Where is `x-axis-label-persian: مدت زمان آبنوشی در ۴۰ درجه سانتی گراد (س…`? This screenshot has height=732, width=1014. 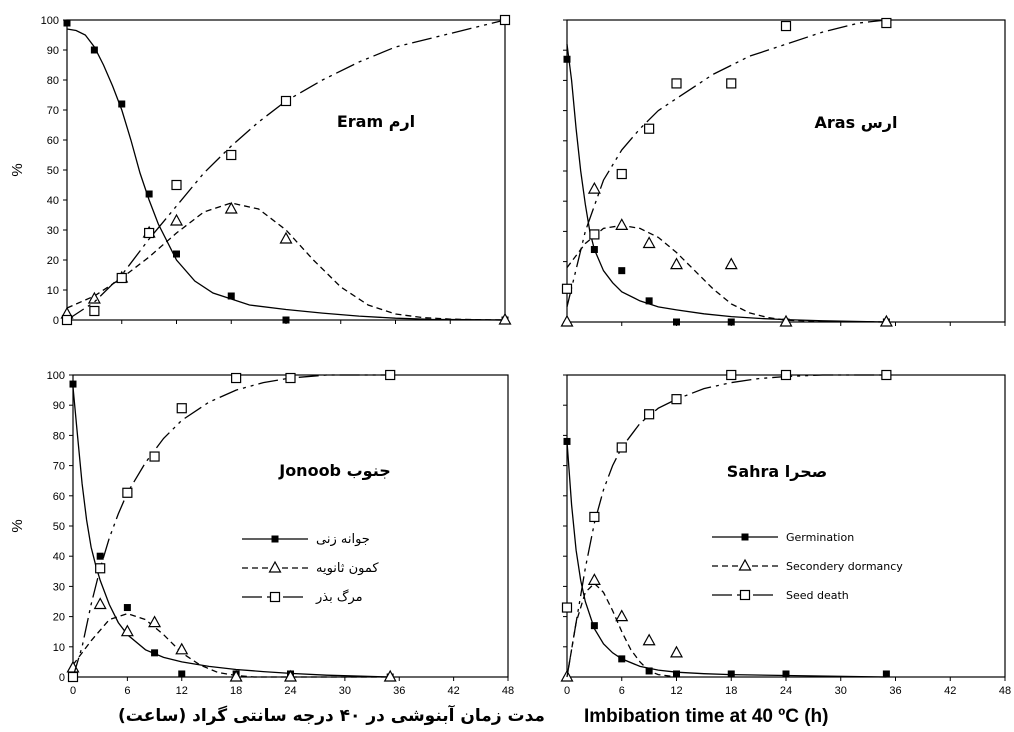
x-axis-label-persian: مدت زمان آبنوشی در ۴۰ درجه سانتی گراد (س… is located at coordinates (331, 716).